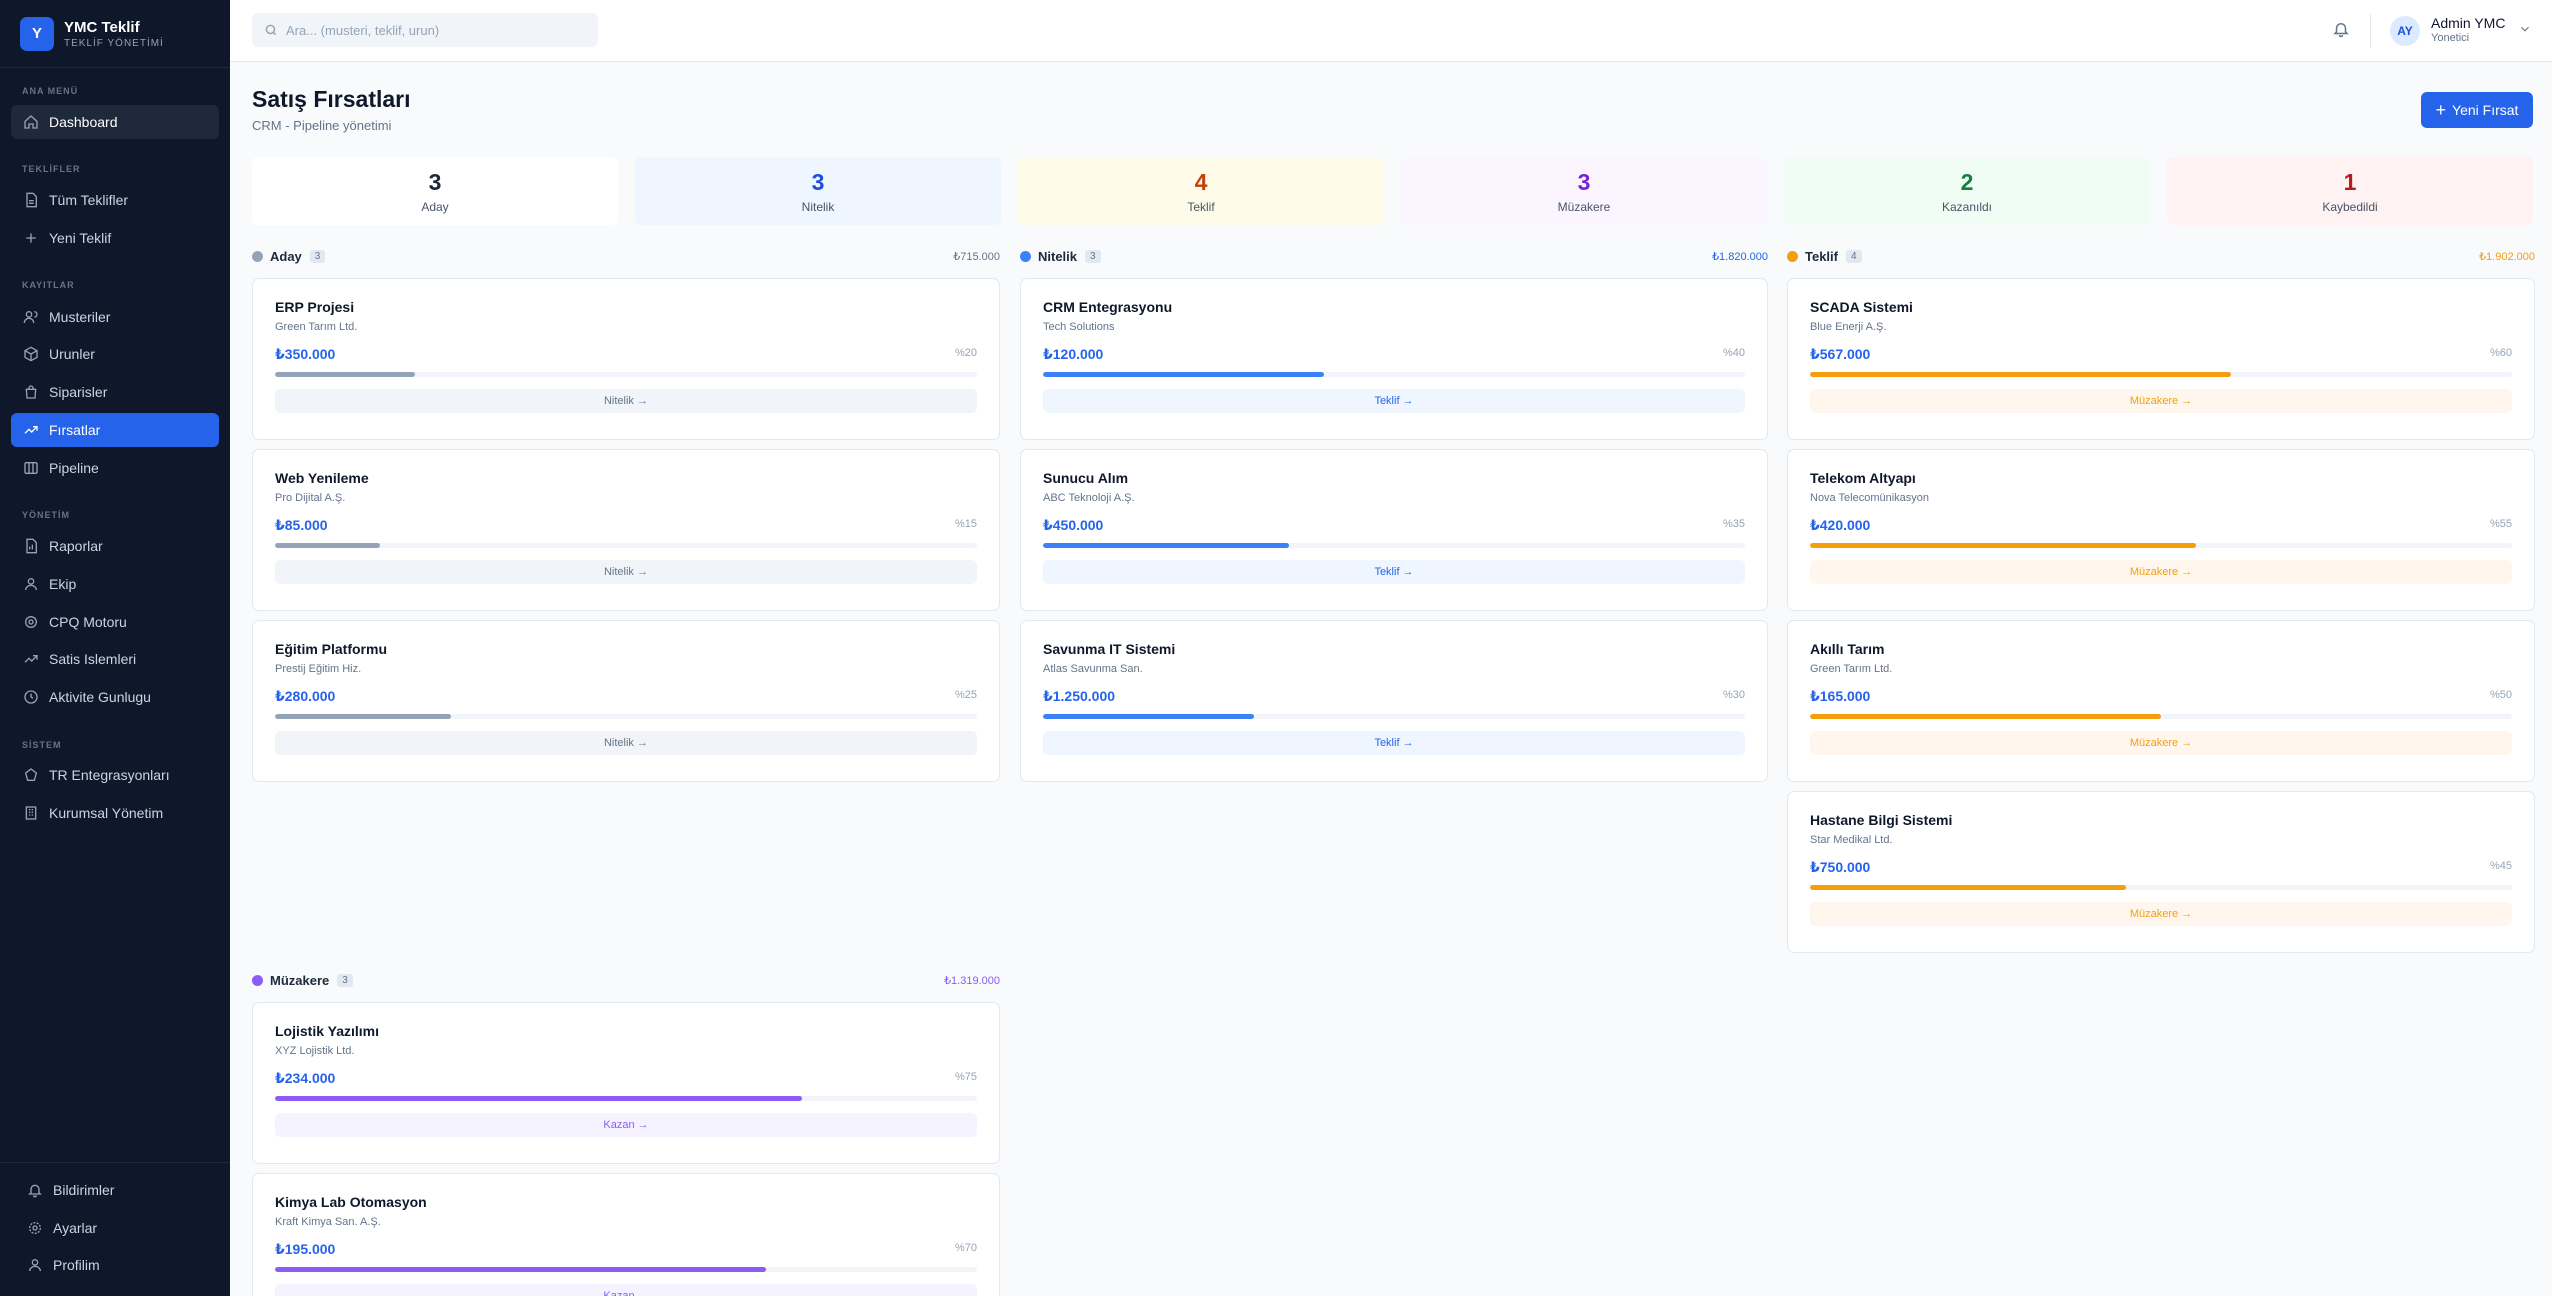  Describe the element at coordinates (72, 354) in the screenshot. I see `sidebar-item-label: Urunler` at that location.